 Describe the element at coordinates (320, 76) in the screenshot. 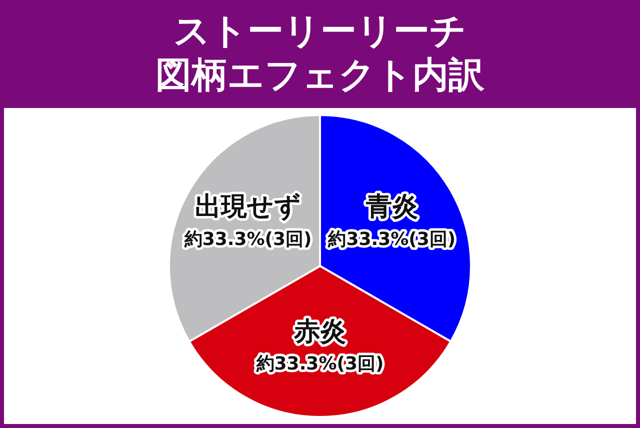

I see `chart-subtitle: 図柄エフェクト内訳` at that location.